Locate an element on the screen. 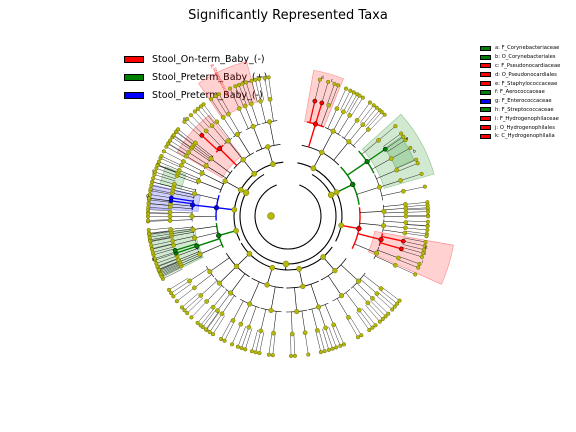 This screenshot has height=432, width=576. taxa-legend-item: i: F_Hydrogenophilaceae is located at coordinates (520, 118).